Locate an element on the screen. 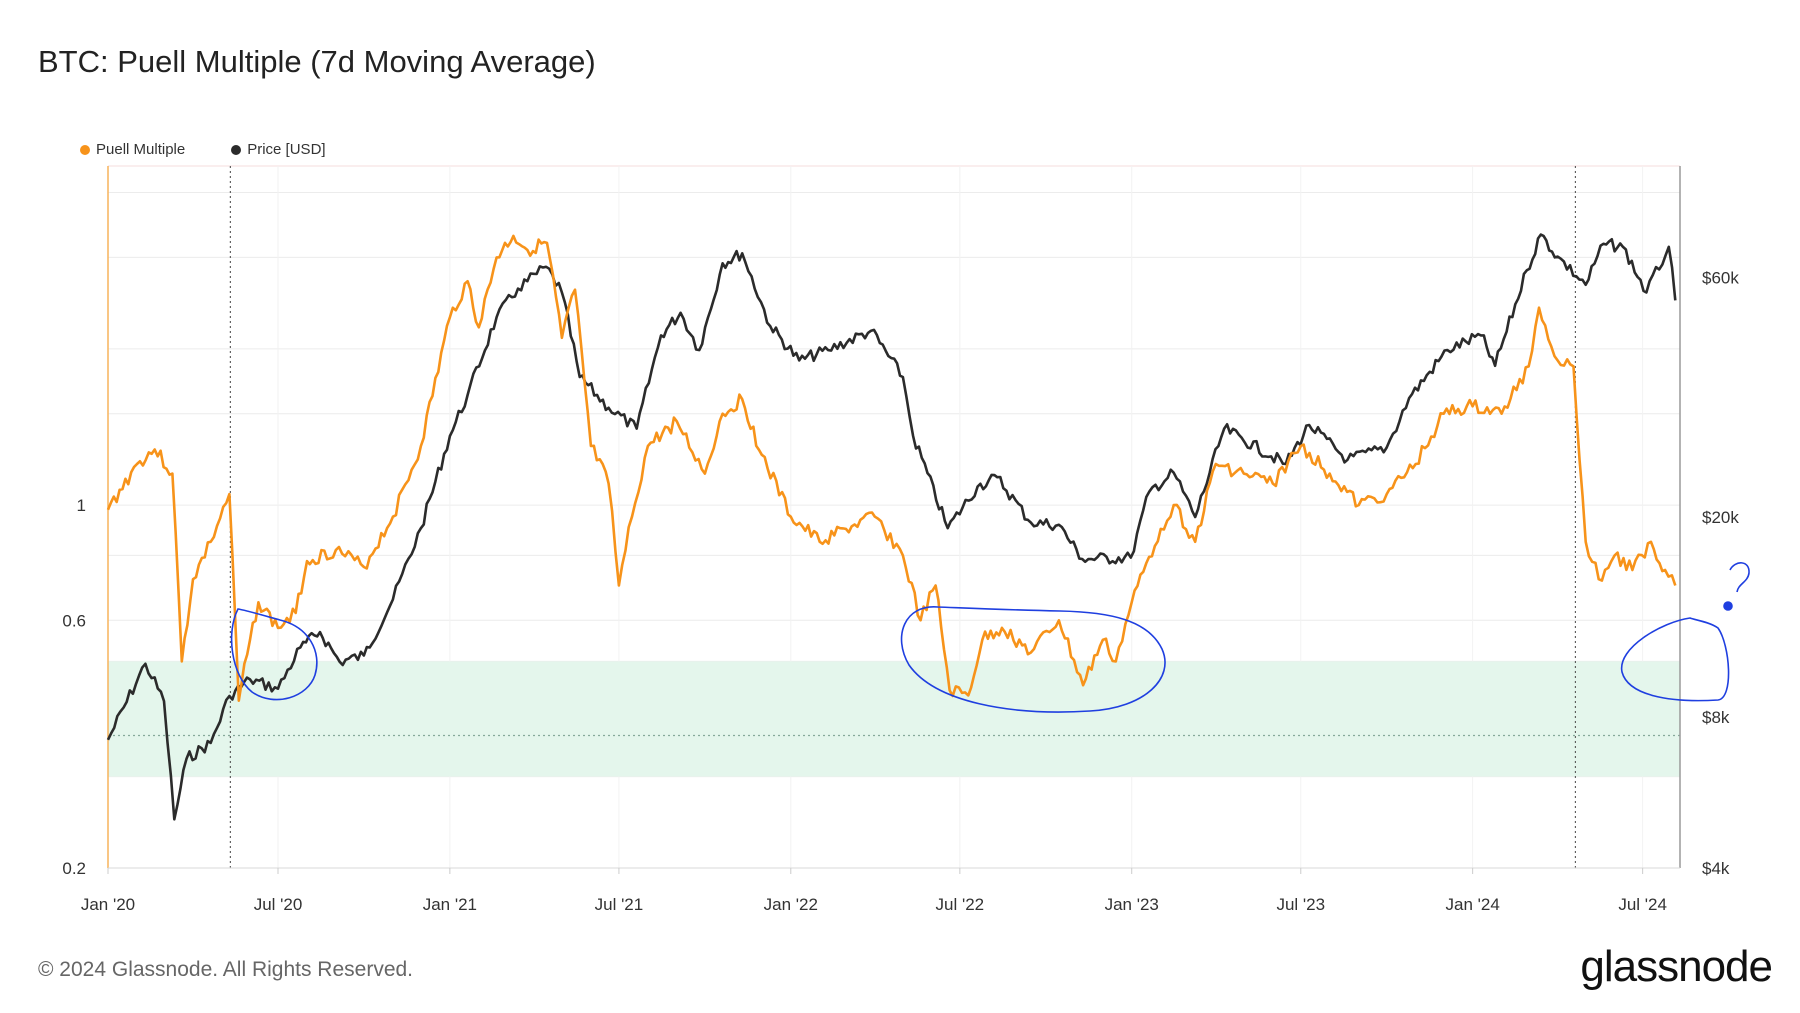 The width and height of the screenshot is (1800, 1013). legend-item-puell: Puell Multiple is located at coordinates (132, 149).